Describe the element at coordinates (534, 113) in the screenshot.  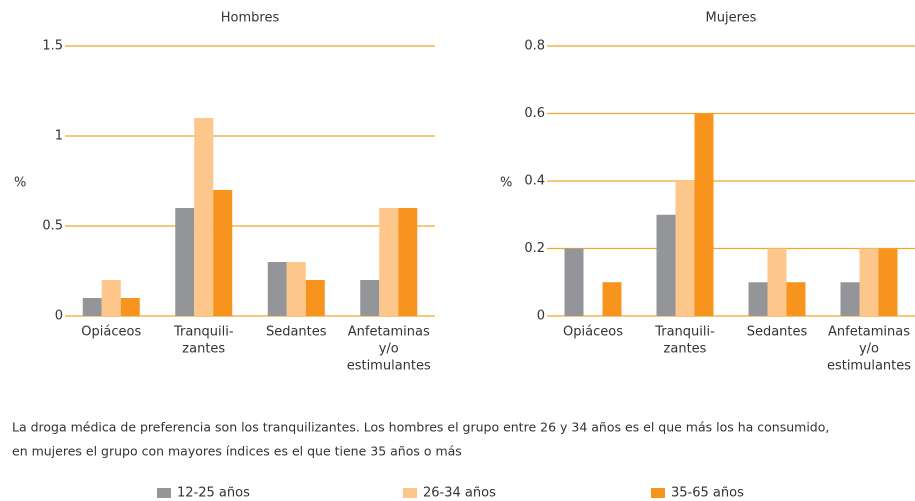
I see `y-tick-label: 0.6` at that location.